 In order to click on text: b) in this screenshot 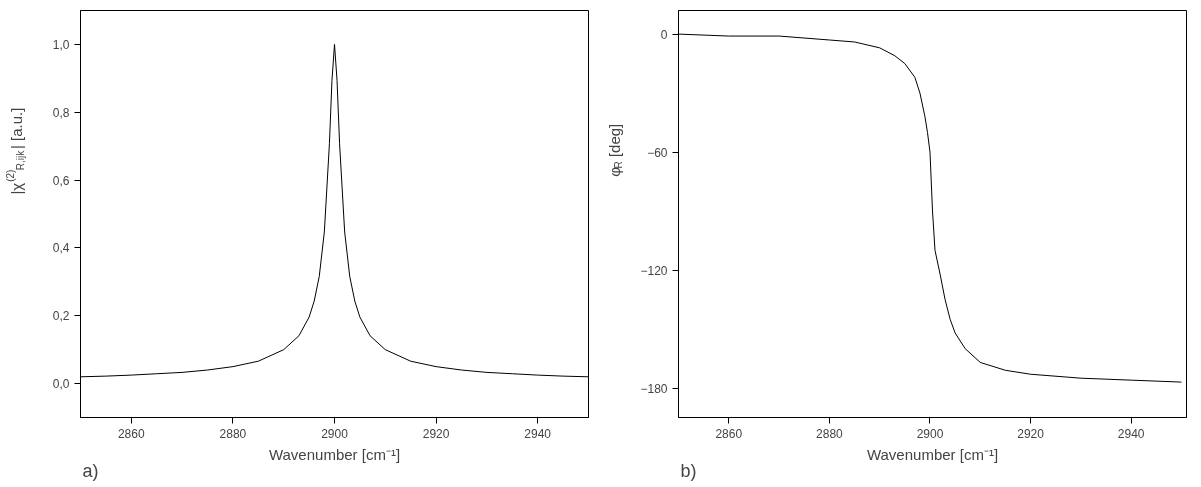, I will do `click(688, 470)`.